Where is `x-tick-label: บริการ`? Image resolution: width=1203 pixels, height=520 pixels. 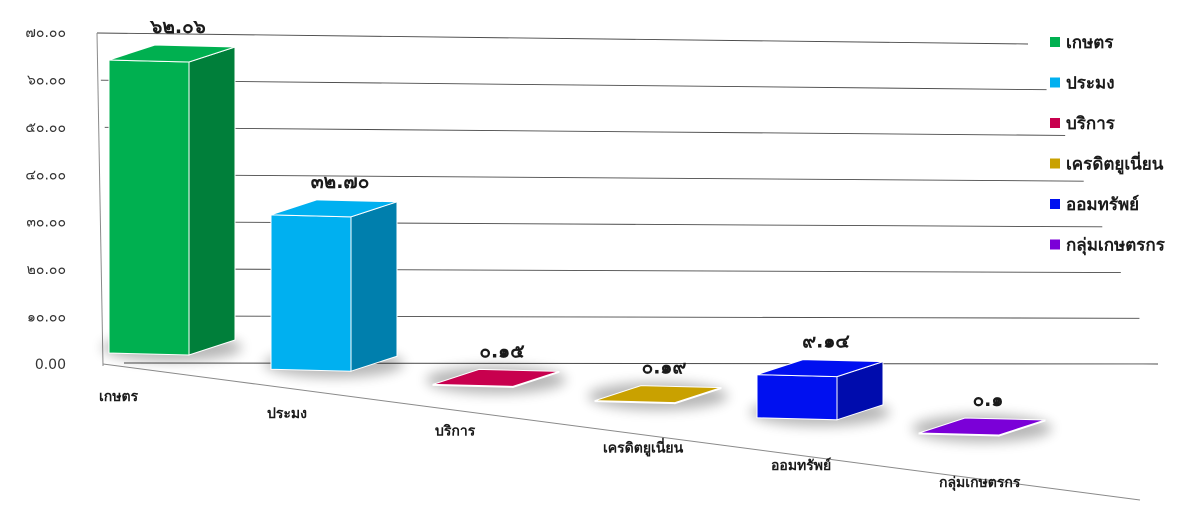
x-tick-label: บริการ is located at coordinates (455, 431).